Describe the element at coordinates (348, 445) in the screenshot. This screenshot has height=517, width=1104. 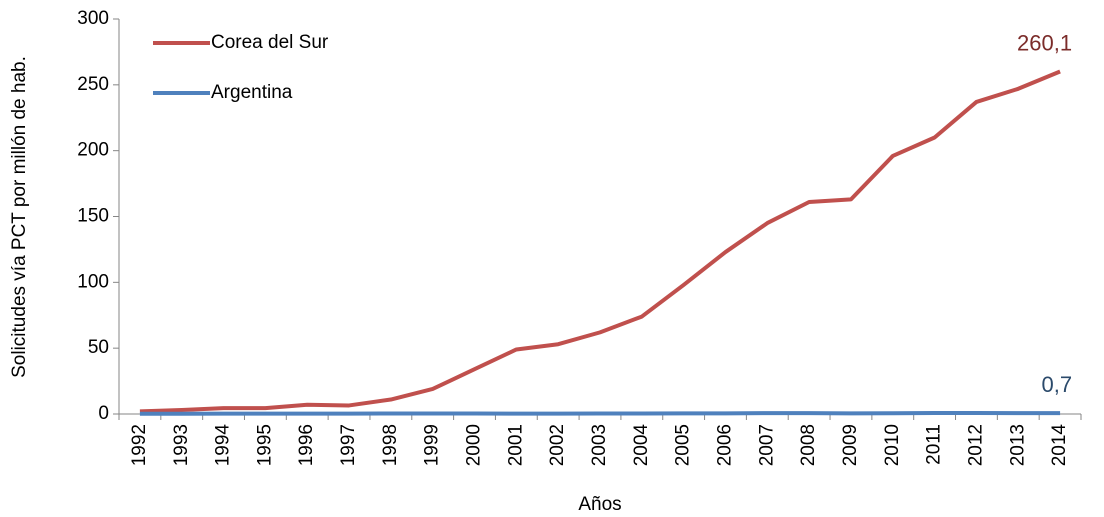
I see `x-tick-label: 1997` at that location.